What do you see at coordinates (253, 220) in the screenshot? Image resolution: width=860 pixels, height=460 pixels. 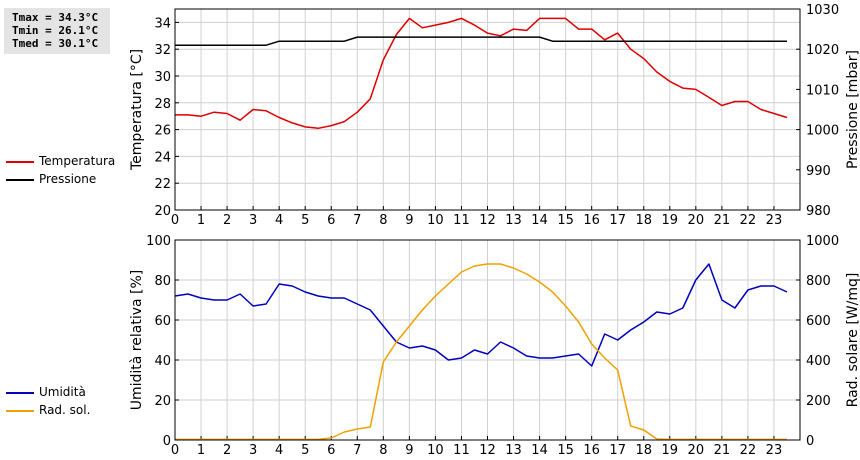 I see `top-xtick-label: 3` at bounding box center [253, 220].